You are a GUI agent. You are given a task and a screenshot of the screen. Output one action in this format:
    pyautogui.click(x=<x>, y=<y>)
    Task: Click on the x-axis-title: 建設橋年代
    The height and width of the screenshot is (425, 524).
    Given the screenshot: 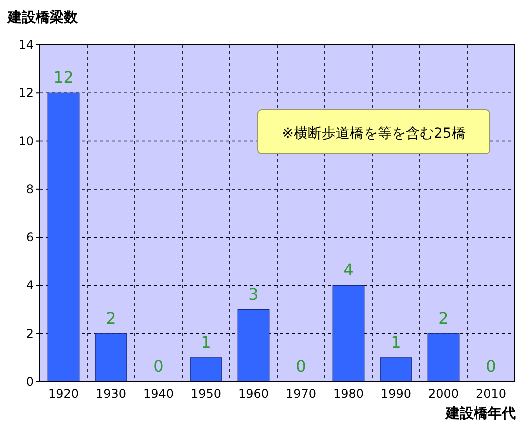 What is the action you would take?
    pyautogui.click(x=480, y=414)
    